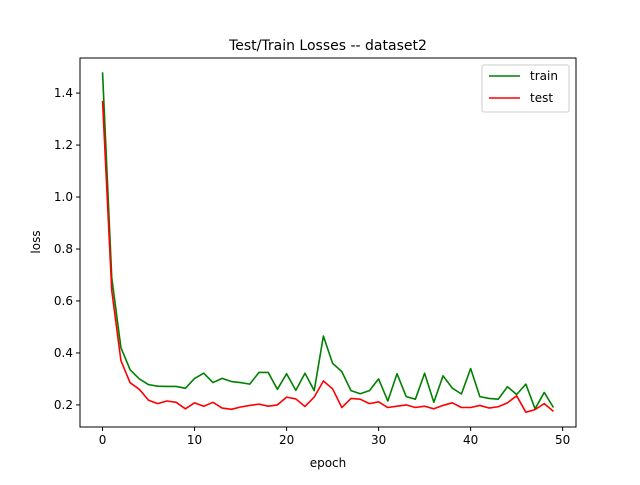  Describe the element at coordinates (286, 440) in the screenshot. I see `x-tick-label-20: 20` at that location.